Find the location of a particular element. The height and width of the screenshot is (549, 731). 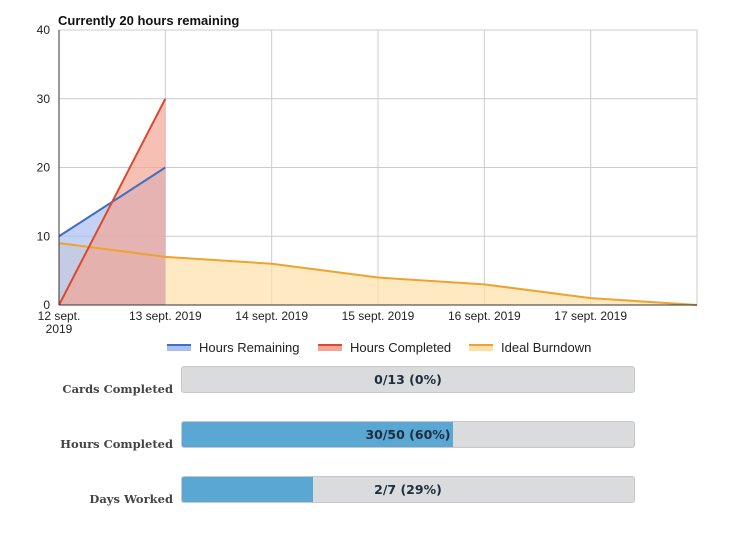

progress-bar-cards-completed: 0/13 (0%) is located at coordinates (408, 379).